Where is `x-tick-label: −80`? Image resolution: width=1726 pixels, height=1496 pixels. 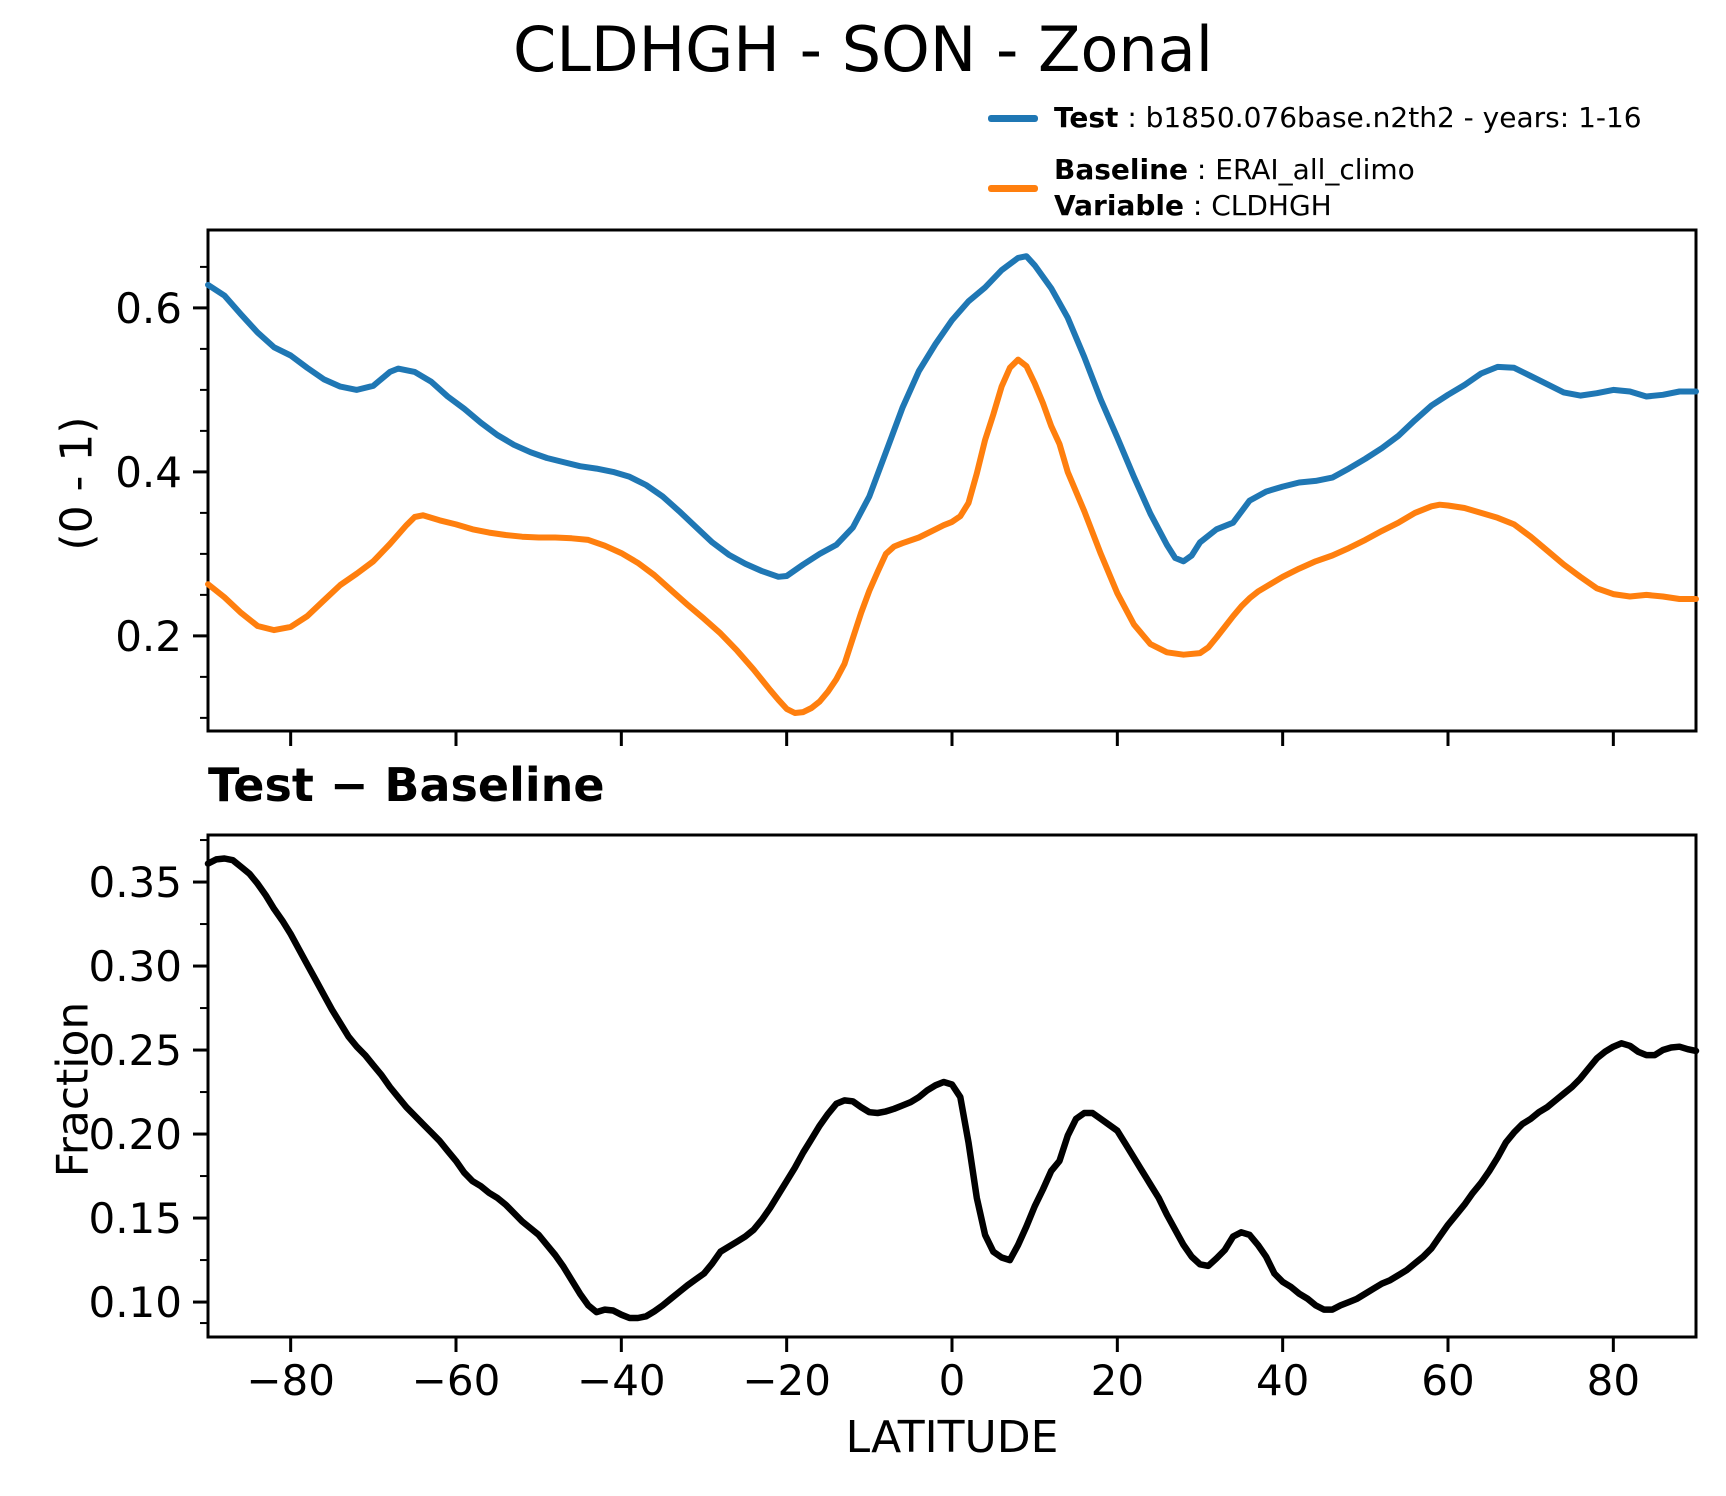
x-tick-label: −80 is located at coordinates (290, 1380).